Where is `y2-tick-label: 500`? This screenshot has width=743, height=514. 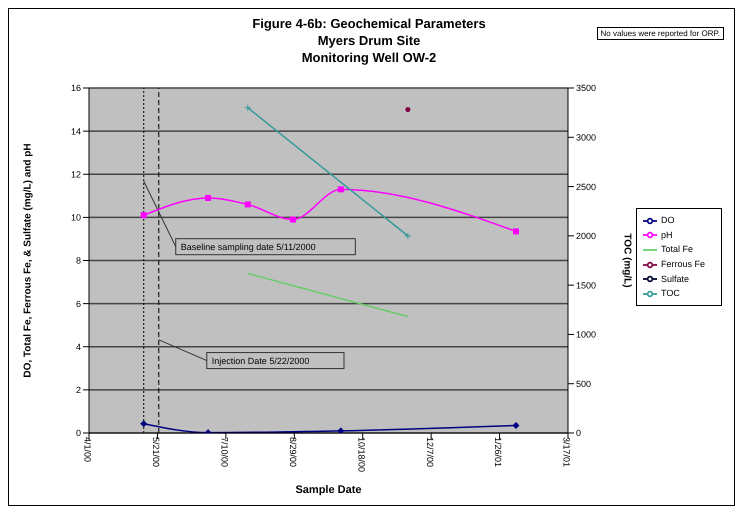 y2-tick-label: 500 is located at coordinates (584, 383).